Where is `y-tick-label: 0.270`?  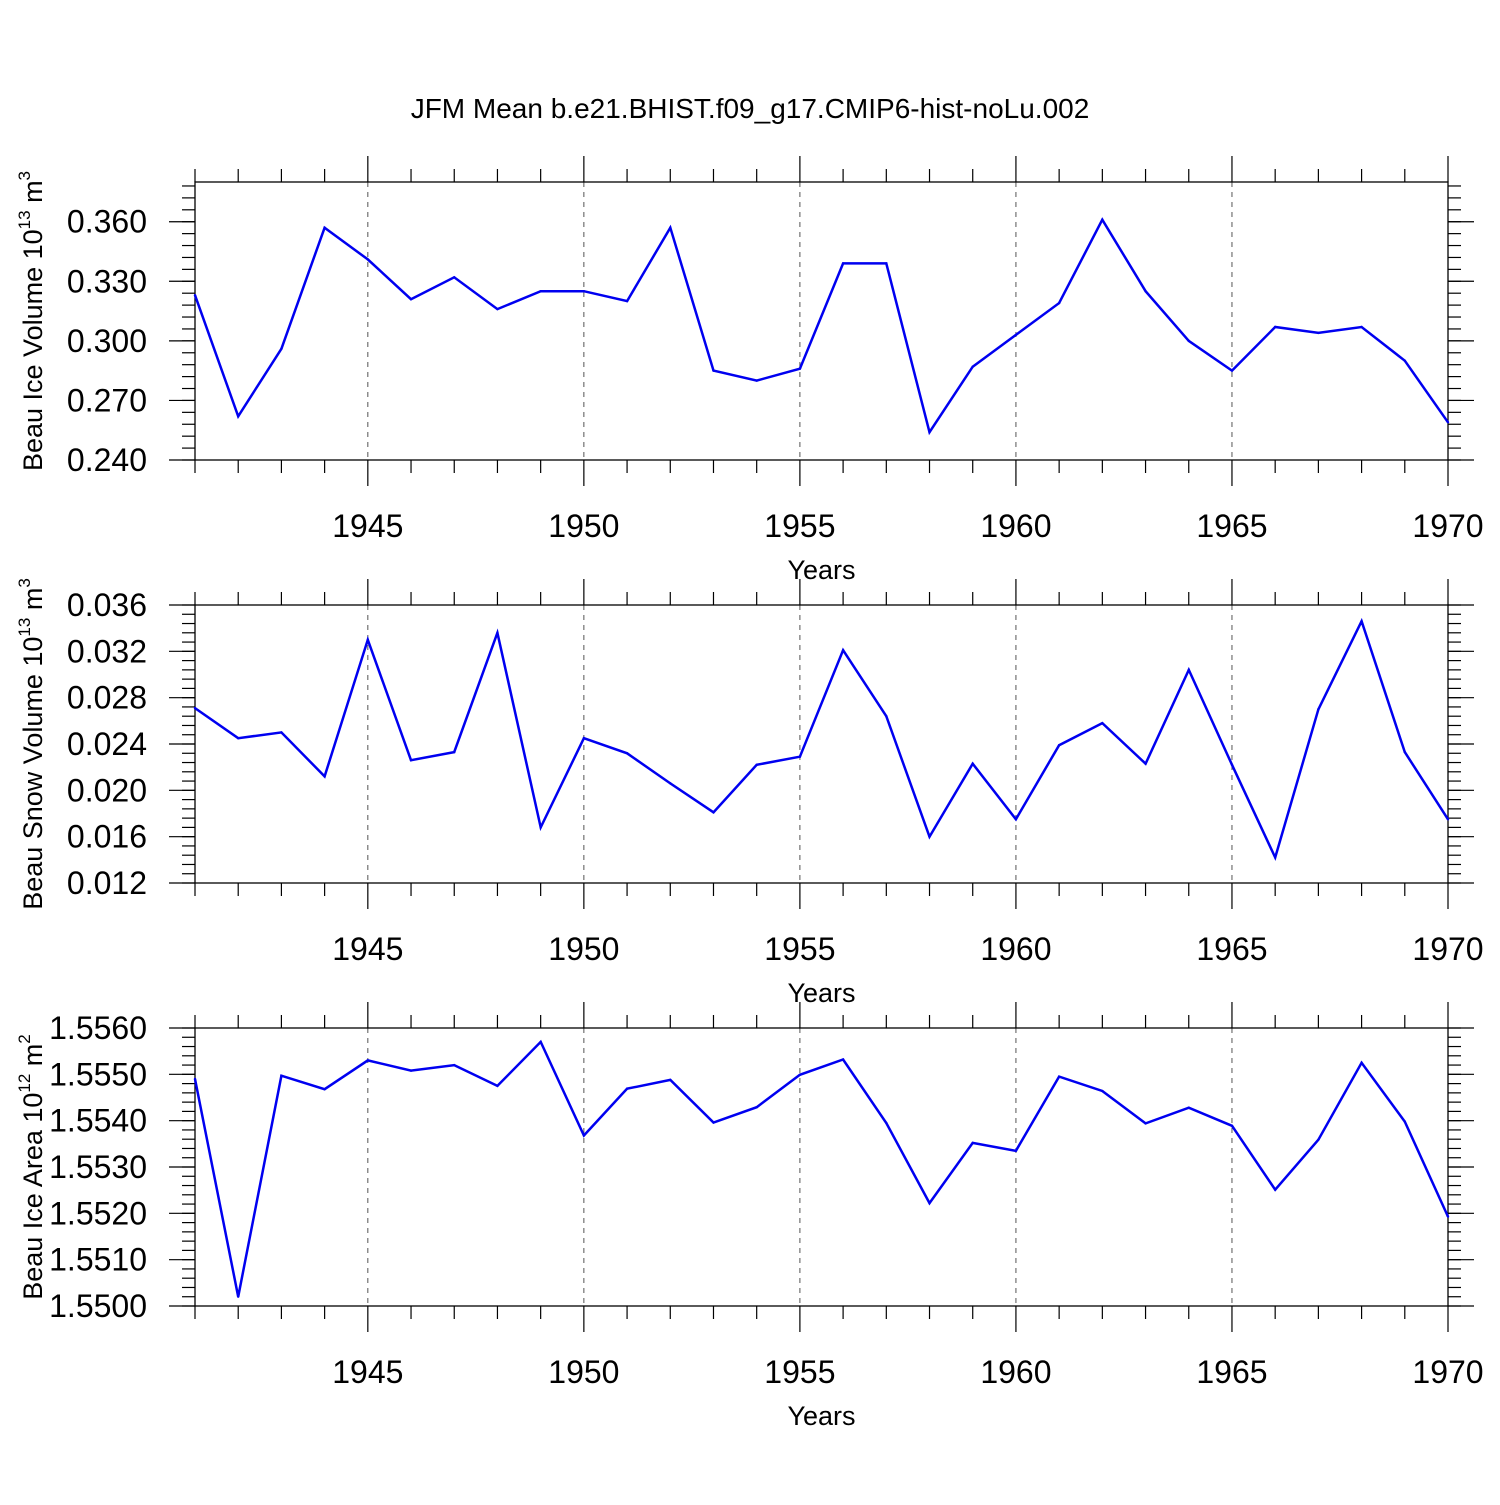 y-tick-label: 0.270 is located at coordinates (107, 400).